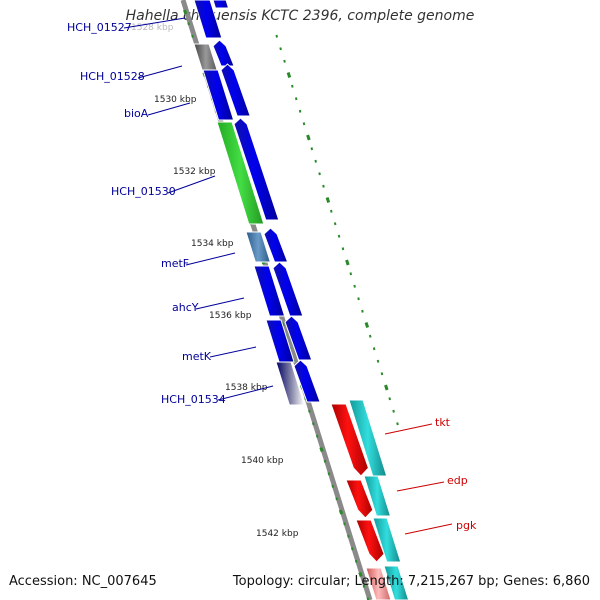 The image size is (600, 600). I want to click on gene-metf, so click(258, 247).